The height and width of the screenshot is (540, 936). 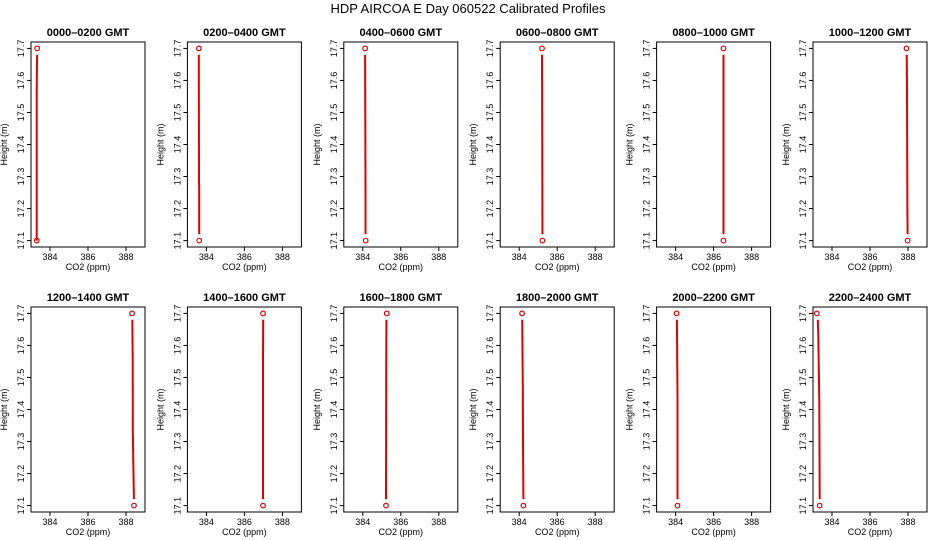 I want to click on panel-title: 1800–2000 GMT, so click(x=557, y=298).